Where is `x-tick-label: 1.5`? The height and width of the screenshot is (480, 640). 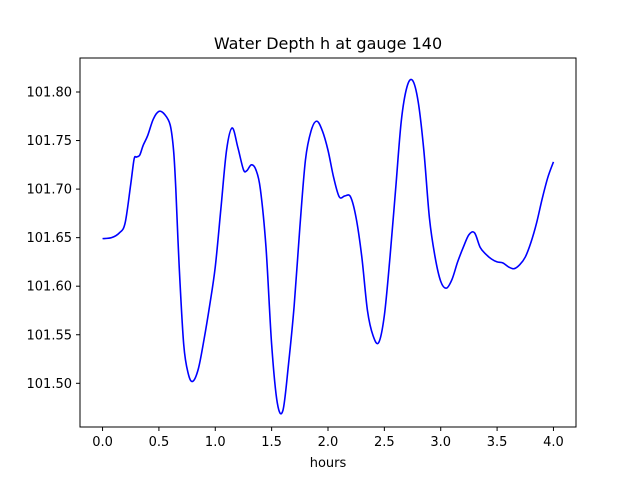
x-tick-label: 1.5 is located at coordinates (271, 442).